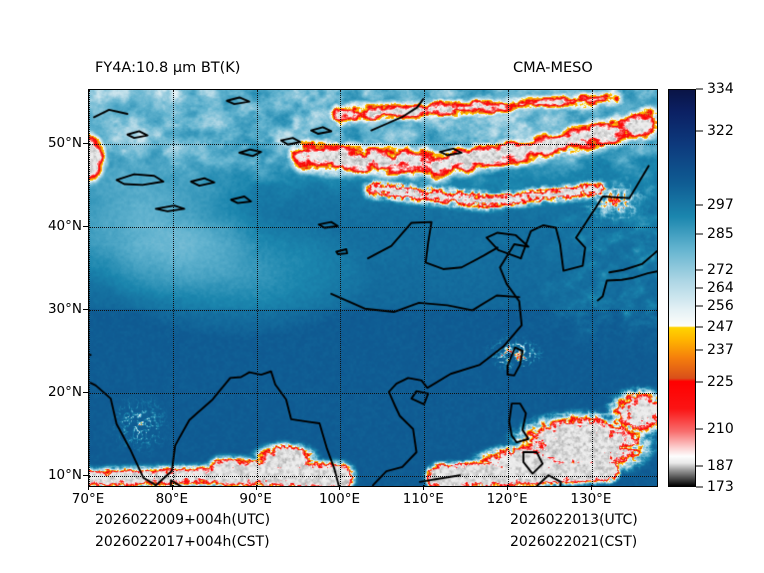  What do you see at coordinates (720, 487) in the screenshot?
I see `colorbar-tick-label: 173` at bounding box center [720, 487].